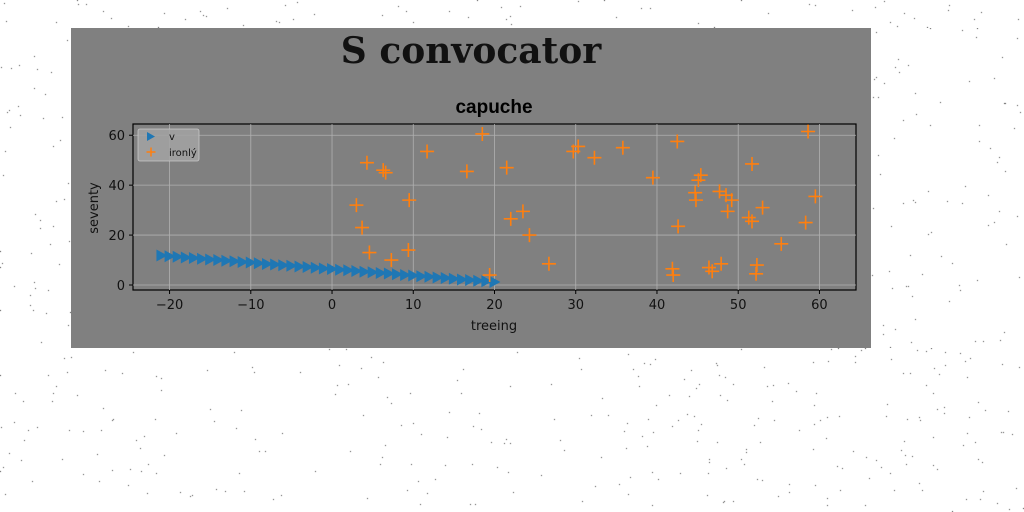 The height and width of the screenshot is (512, 1024). Describe the element at coordinates (169, 305) in the screenshot. I see `x-tick-label: −20` at that location.